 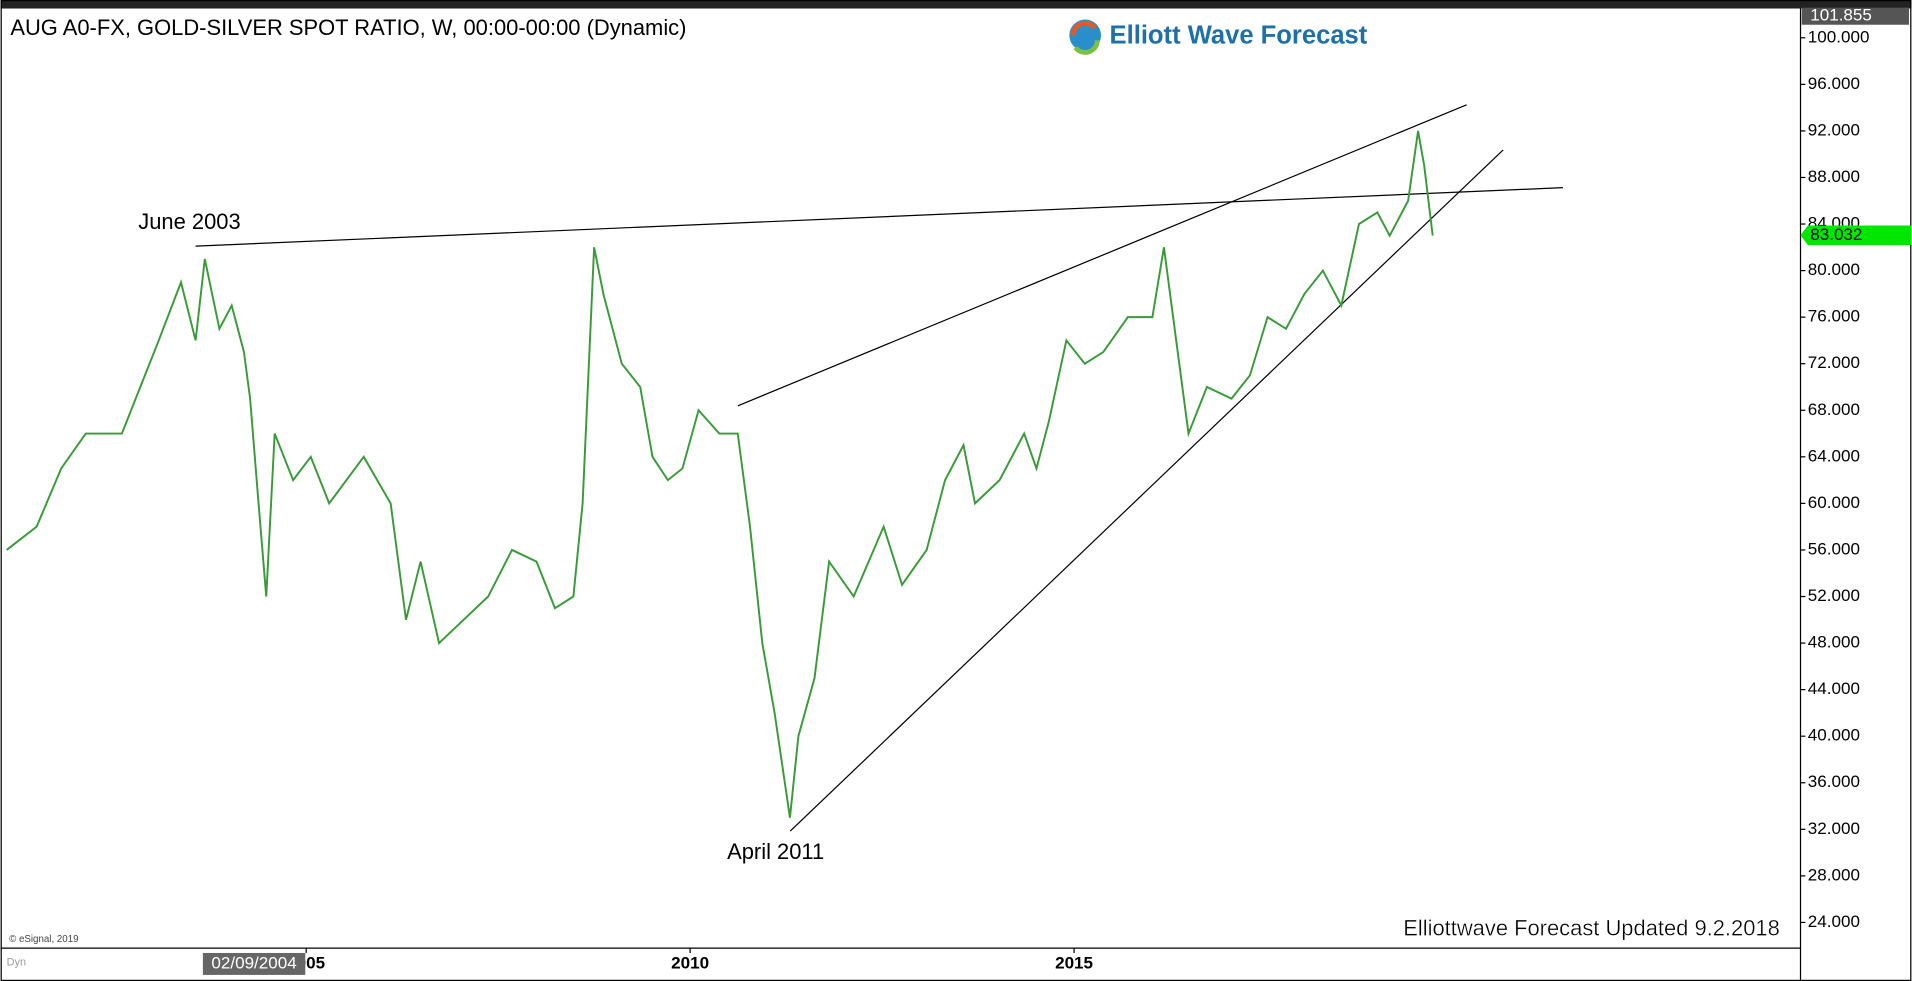 What do you see at coordinates (1834, 688) in the screenshot?
I see `y-tick-label: 44.000` at bounding box center [1834, 688].